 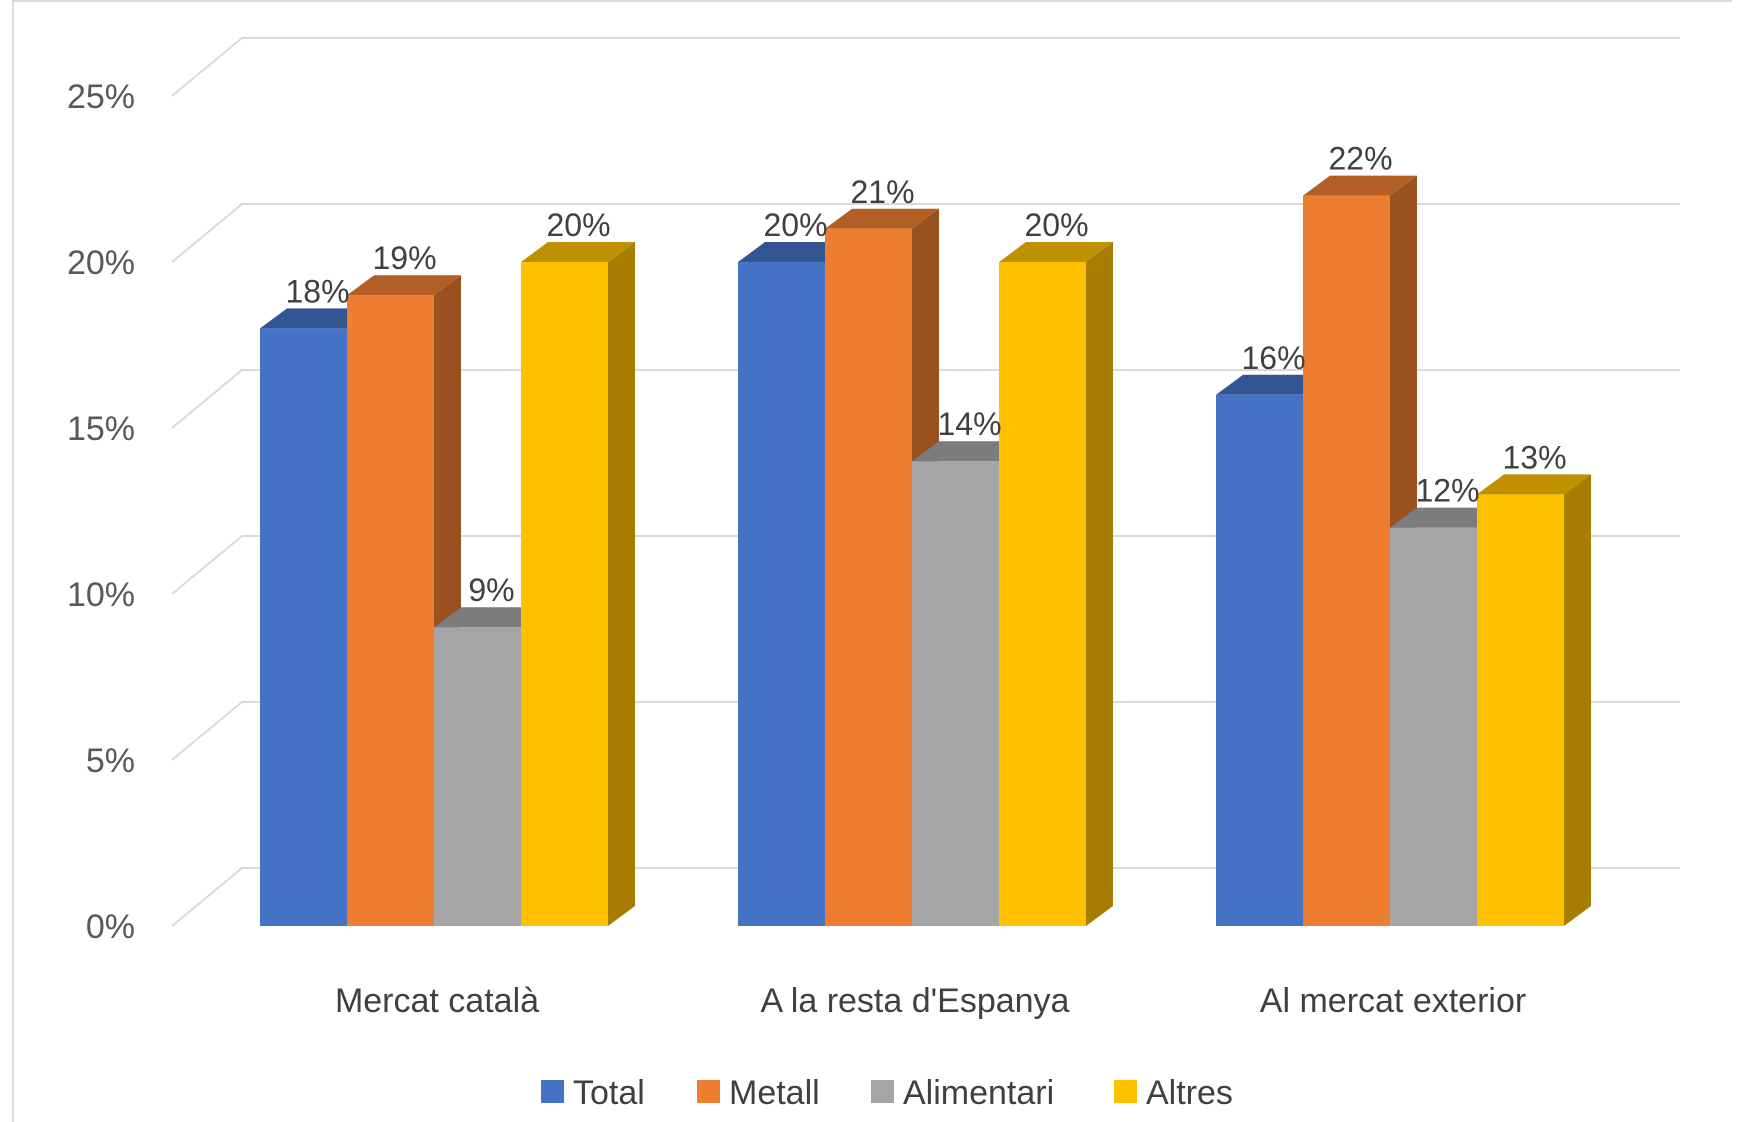 I want to click on data-label: 19%, so click(x=404, y=258).